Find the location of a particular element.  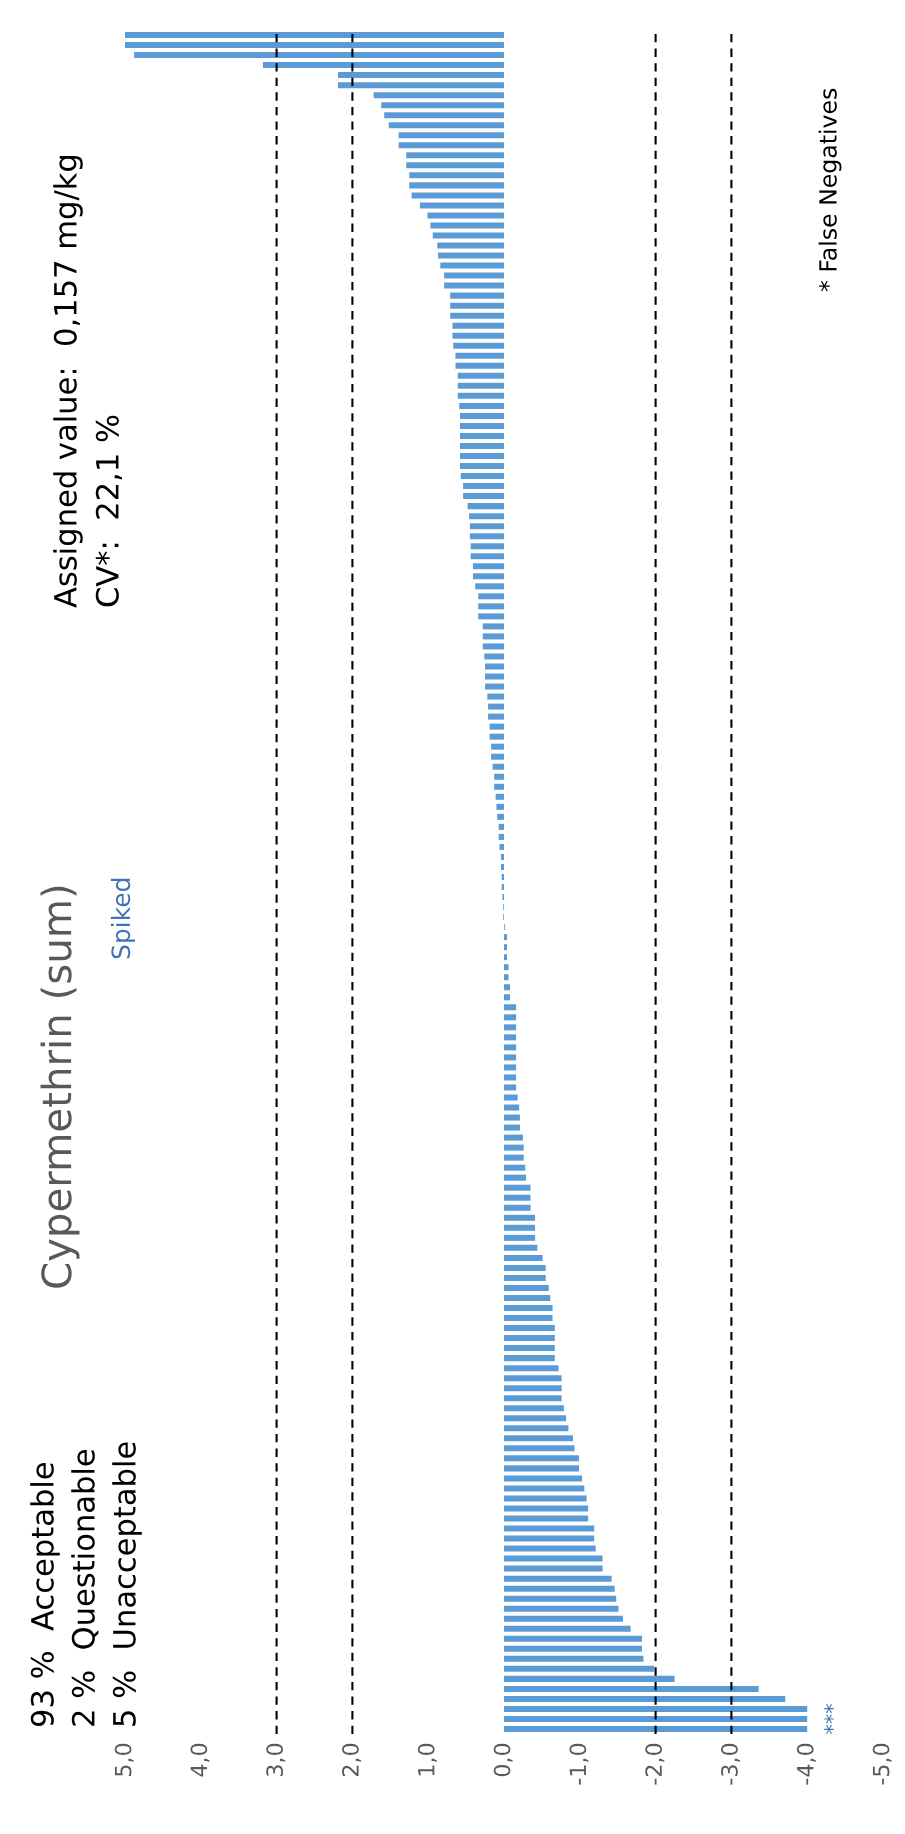

x-tick-label: -5,0 is located at coordinates (882, 1764).